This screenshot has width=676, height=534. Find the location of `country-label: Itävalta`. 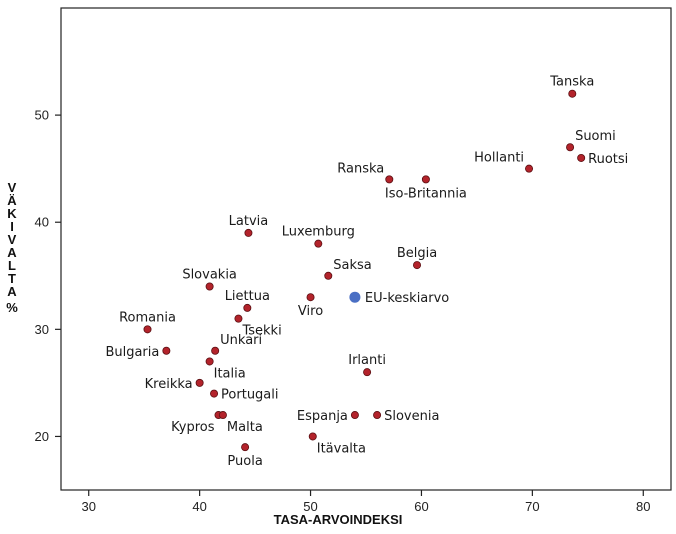

country-label: Itävalta is located at coordinates (341, 448).